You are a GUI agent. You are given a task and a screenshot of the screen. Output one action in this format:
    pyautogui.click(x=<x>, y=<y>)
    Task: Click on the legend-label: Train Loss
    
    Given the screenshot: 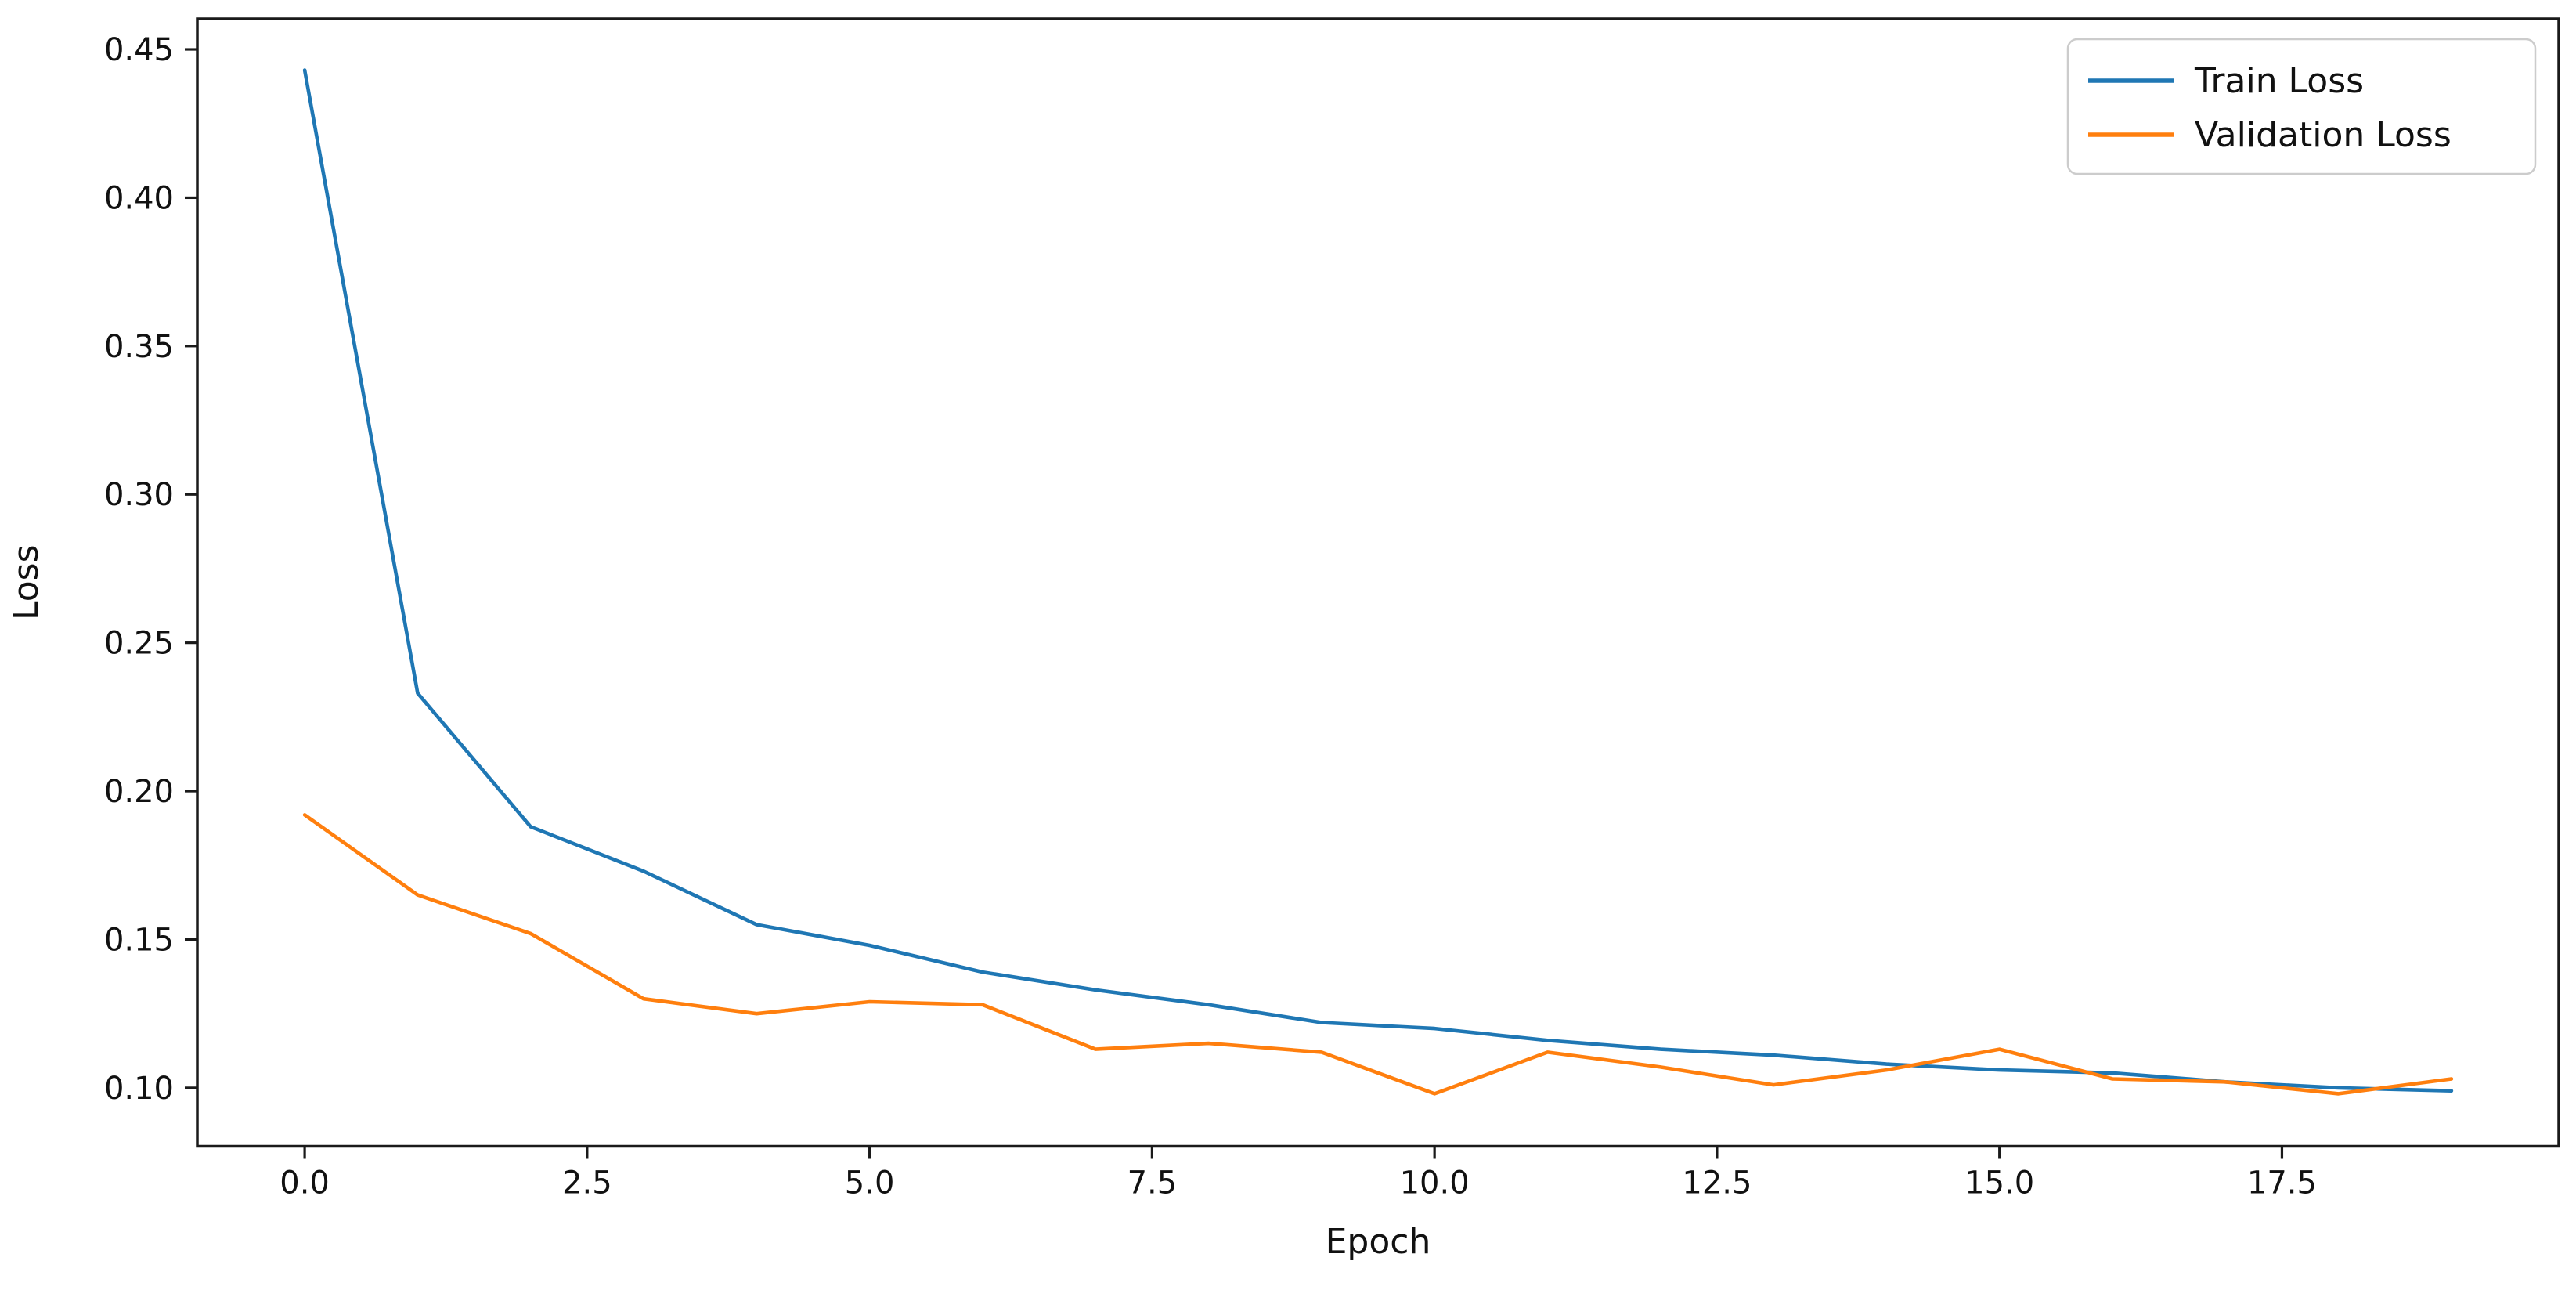 What is the action you would take?
    pyautogui.click(x=2279, y=81)
    